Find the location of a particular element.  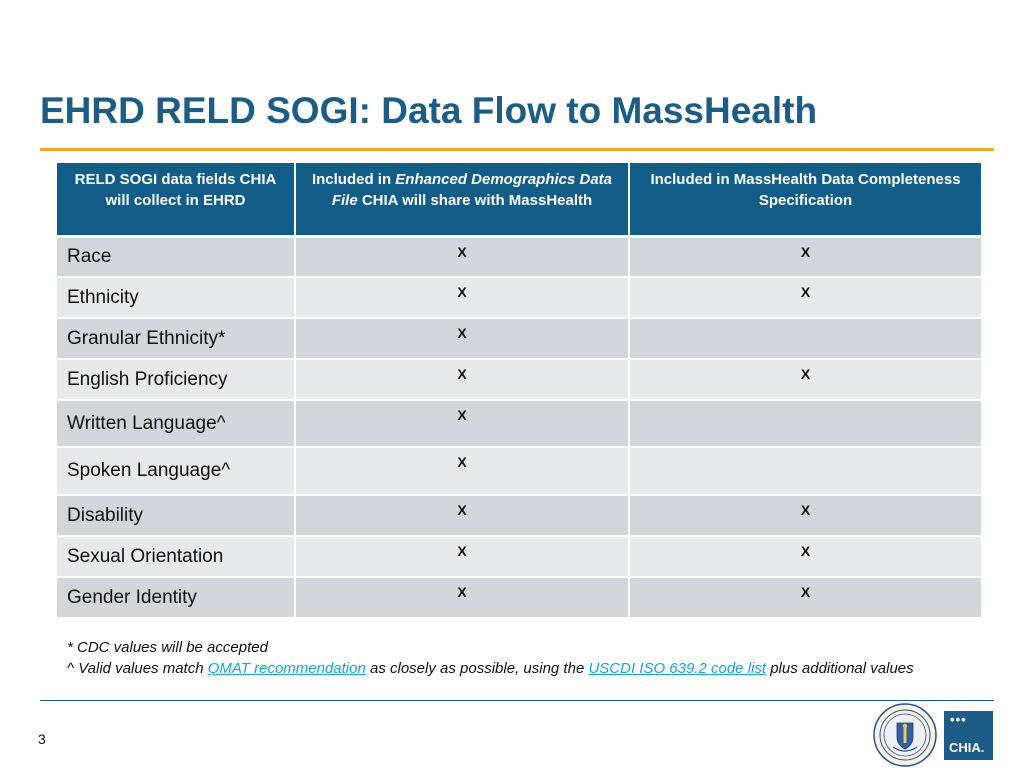

field-name: Gender Identity is located at coordinates (176, 598).